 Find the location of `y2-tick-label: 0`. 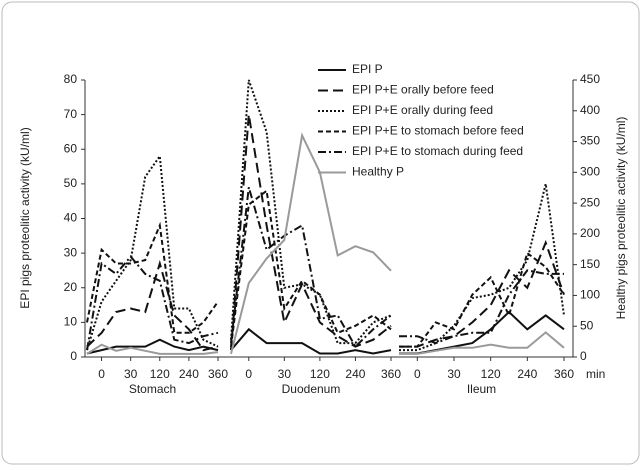

y2-tick-label: 0 is located at coordinates (583, 356).